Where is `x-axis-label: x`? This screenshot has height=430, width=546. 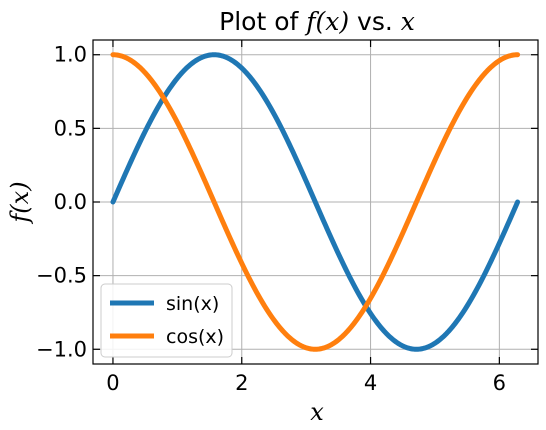
x-axis-label: x is located at coordinates (317, 412).